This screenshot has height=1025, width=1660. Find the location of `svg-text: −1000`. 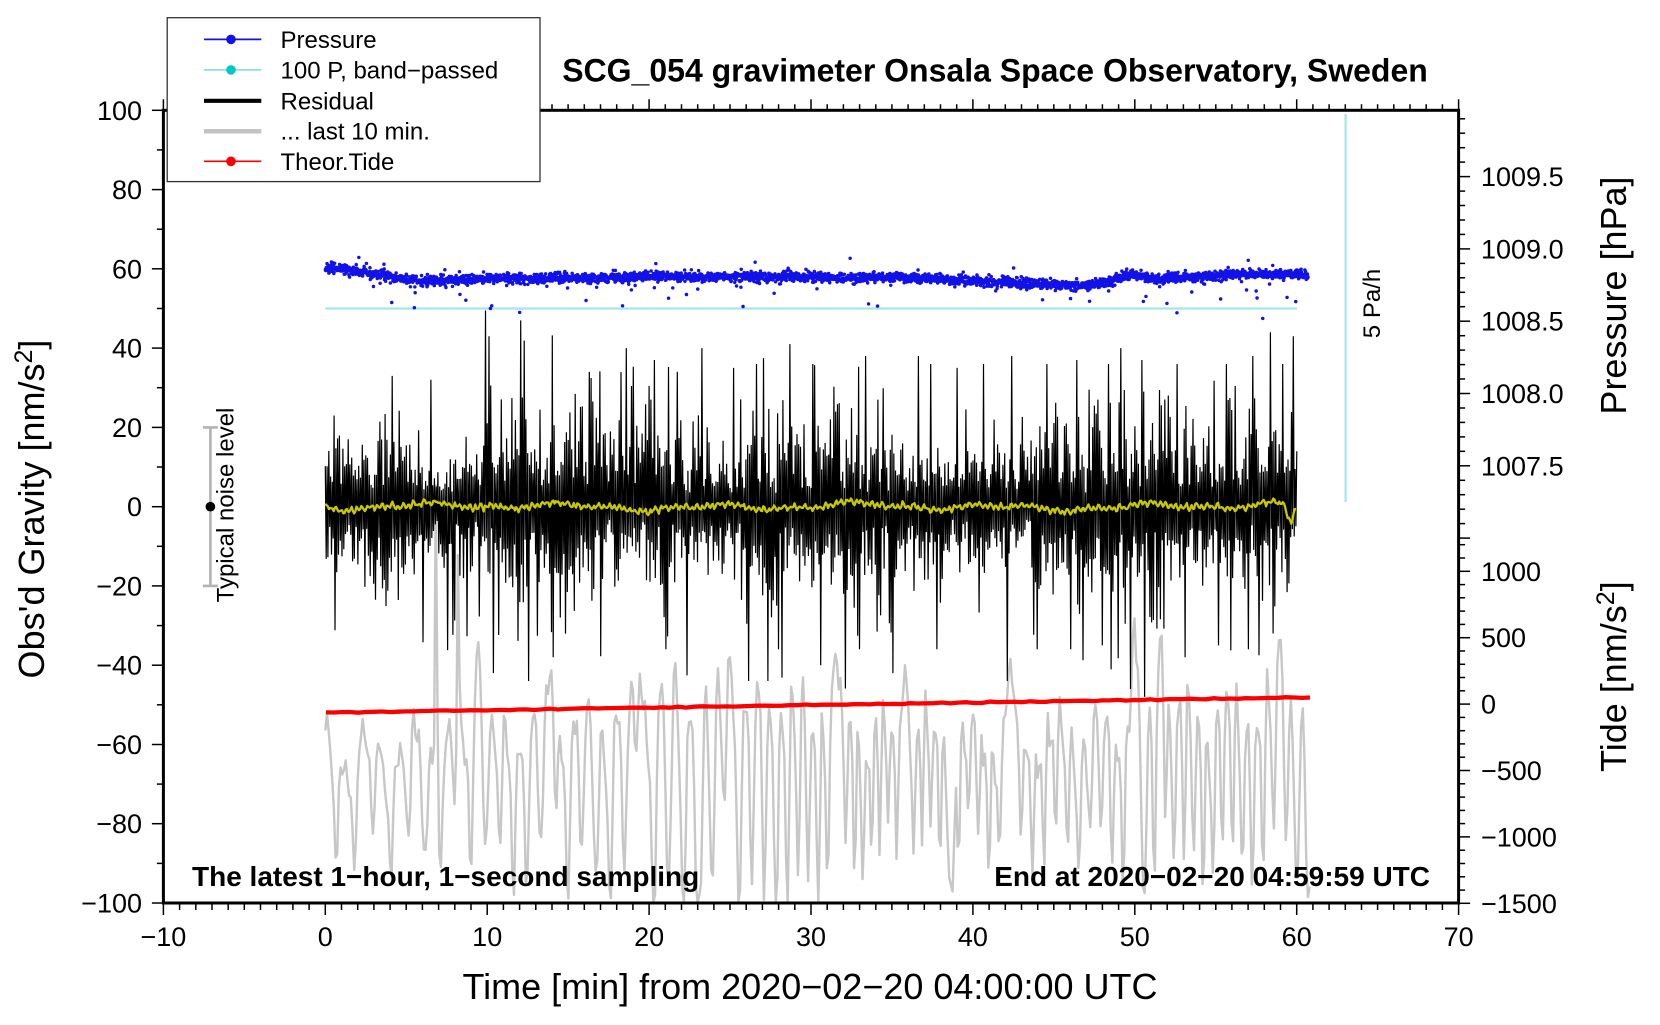

svg-text: −1000 is located at coordinates (1519, 837).